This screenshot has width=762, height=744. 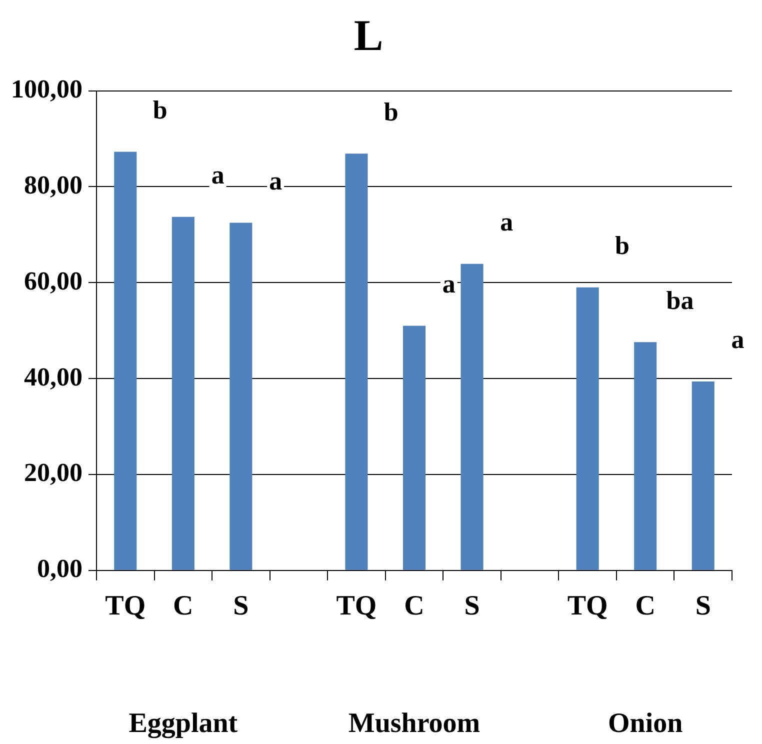 I want to click on y-tick-label: 20,00, so click(x=53, y=473).